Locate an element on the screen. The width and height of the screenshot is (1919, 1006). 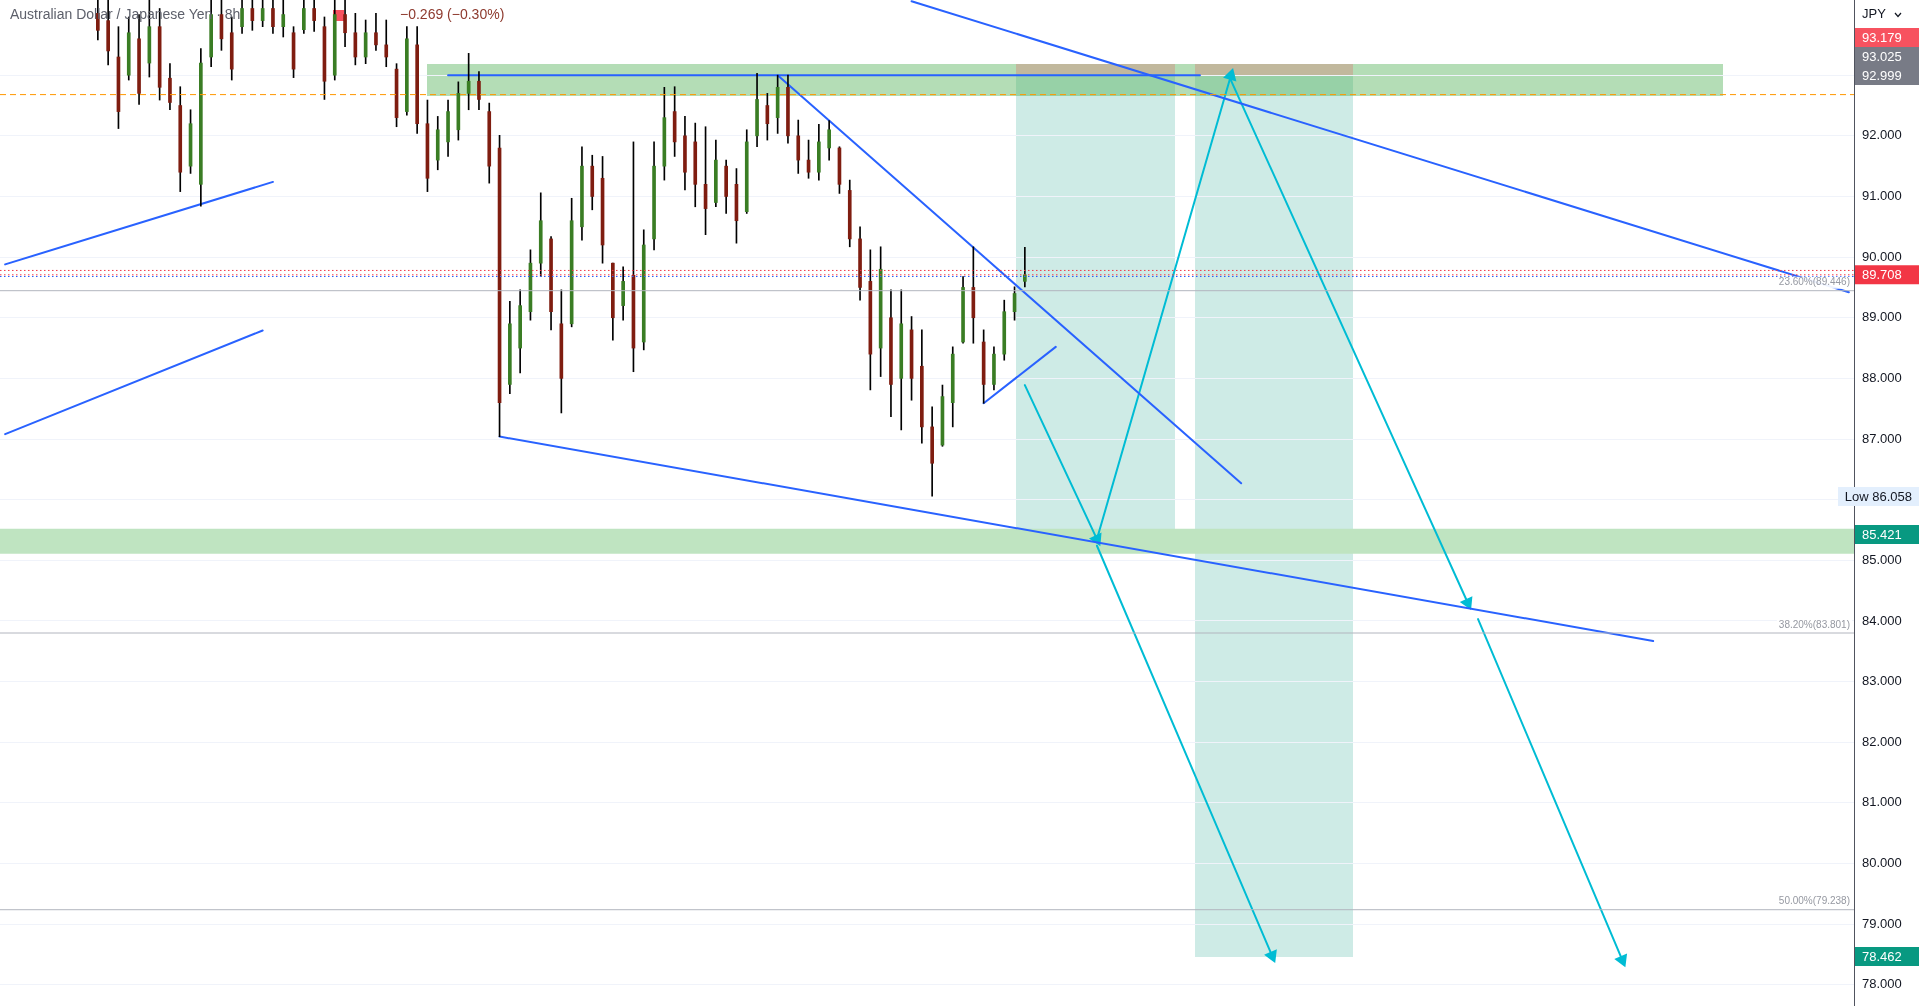
chart-subtitle: −0.269 (−0.30%) is located at coordinates (452, 14).